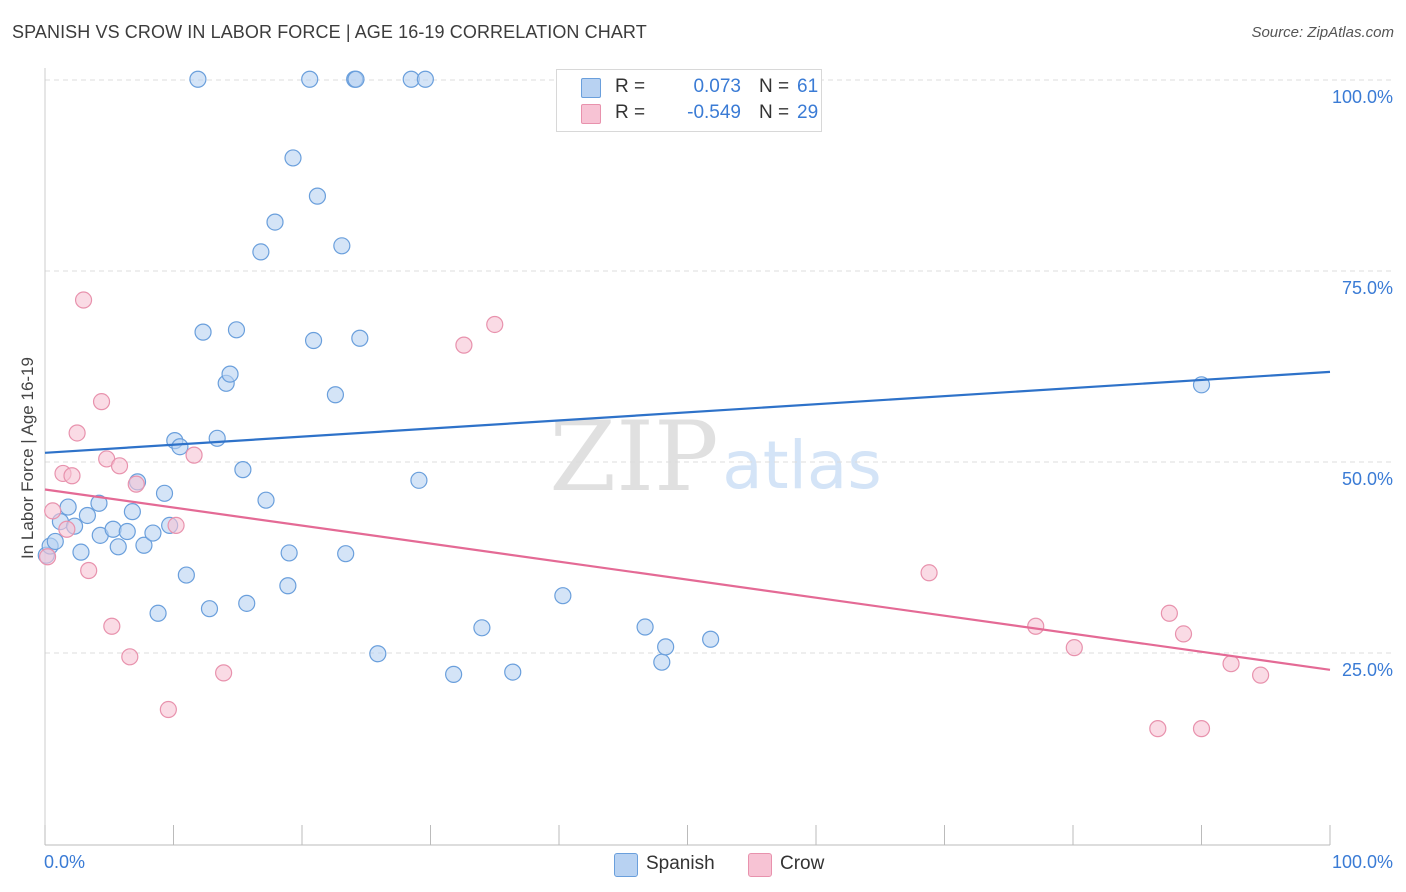 The height and width of the screenshot is (892, 1406). I want to click on crow-swatch, so click(591, 114).